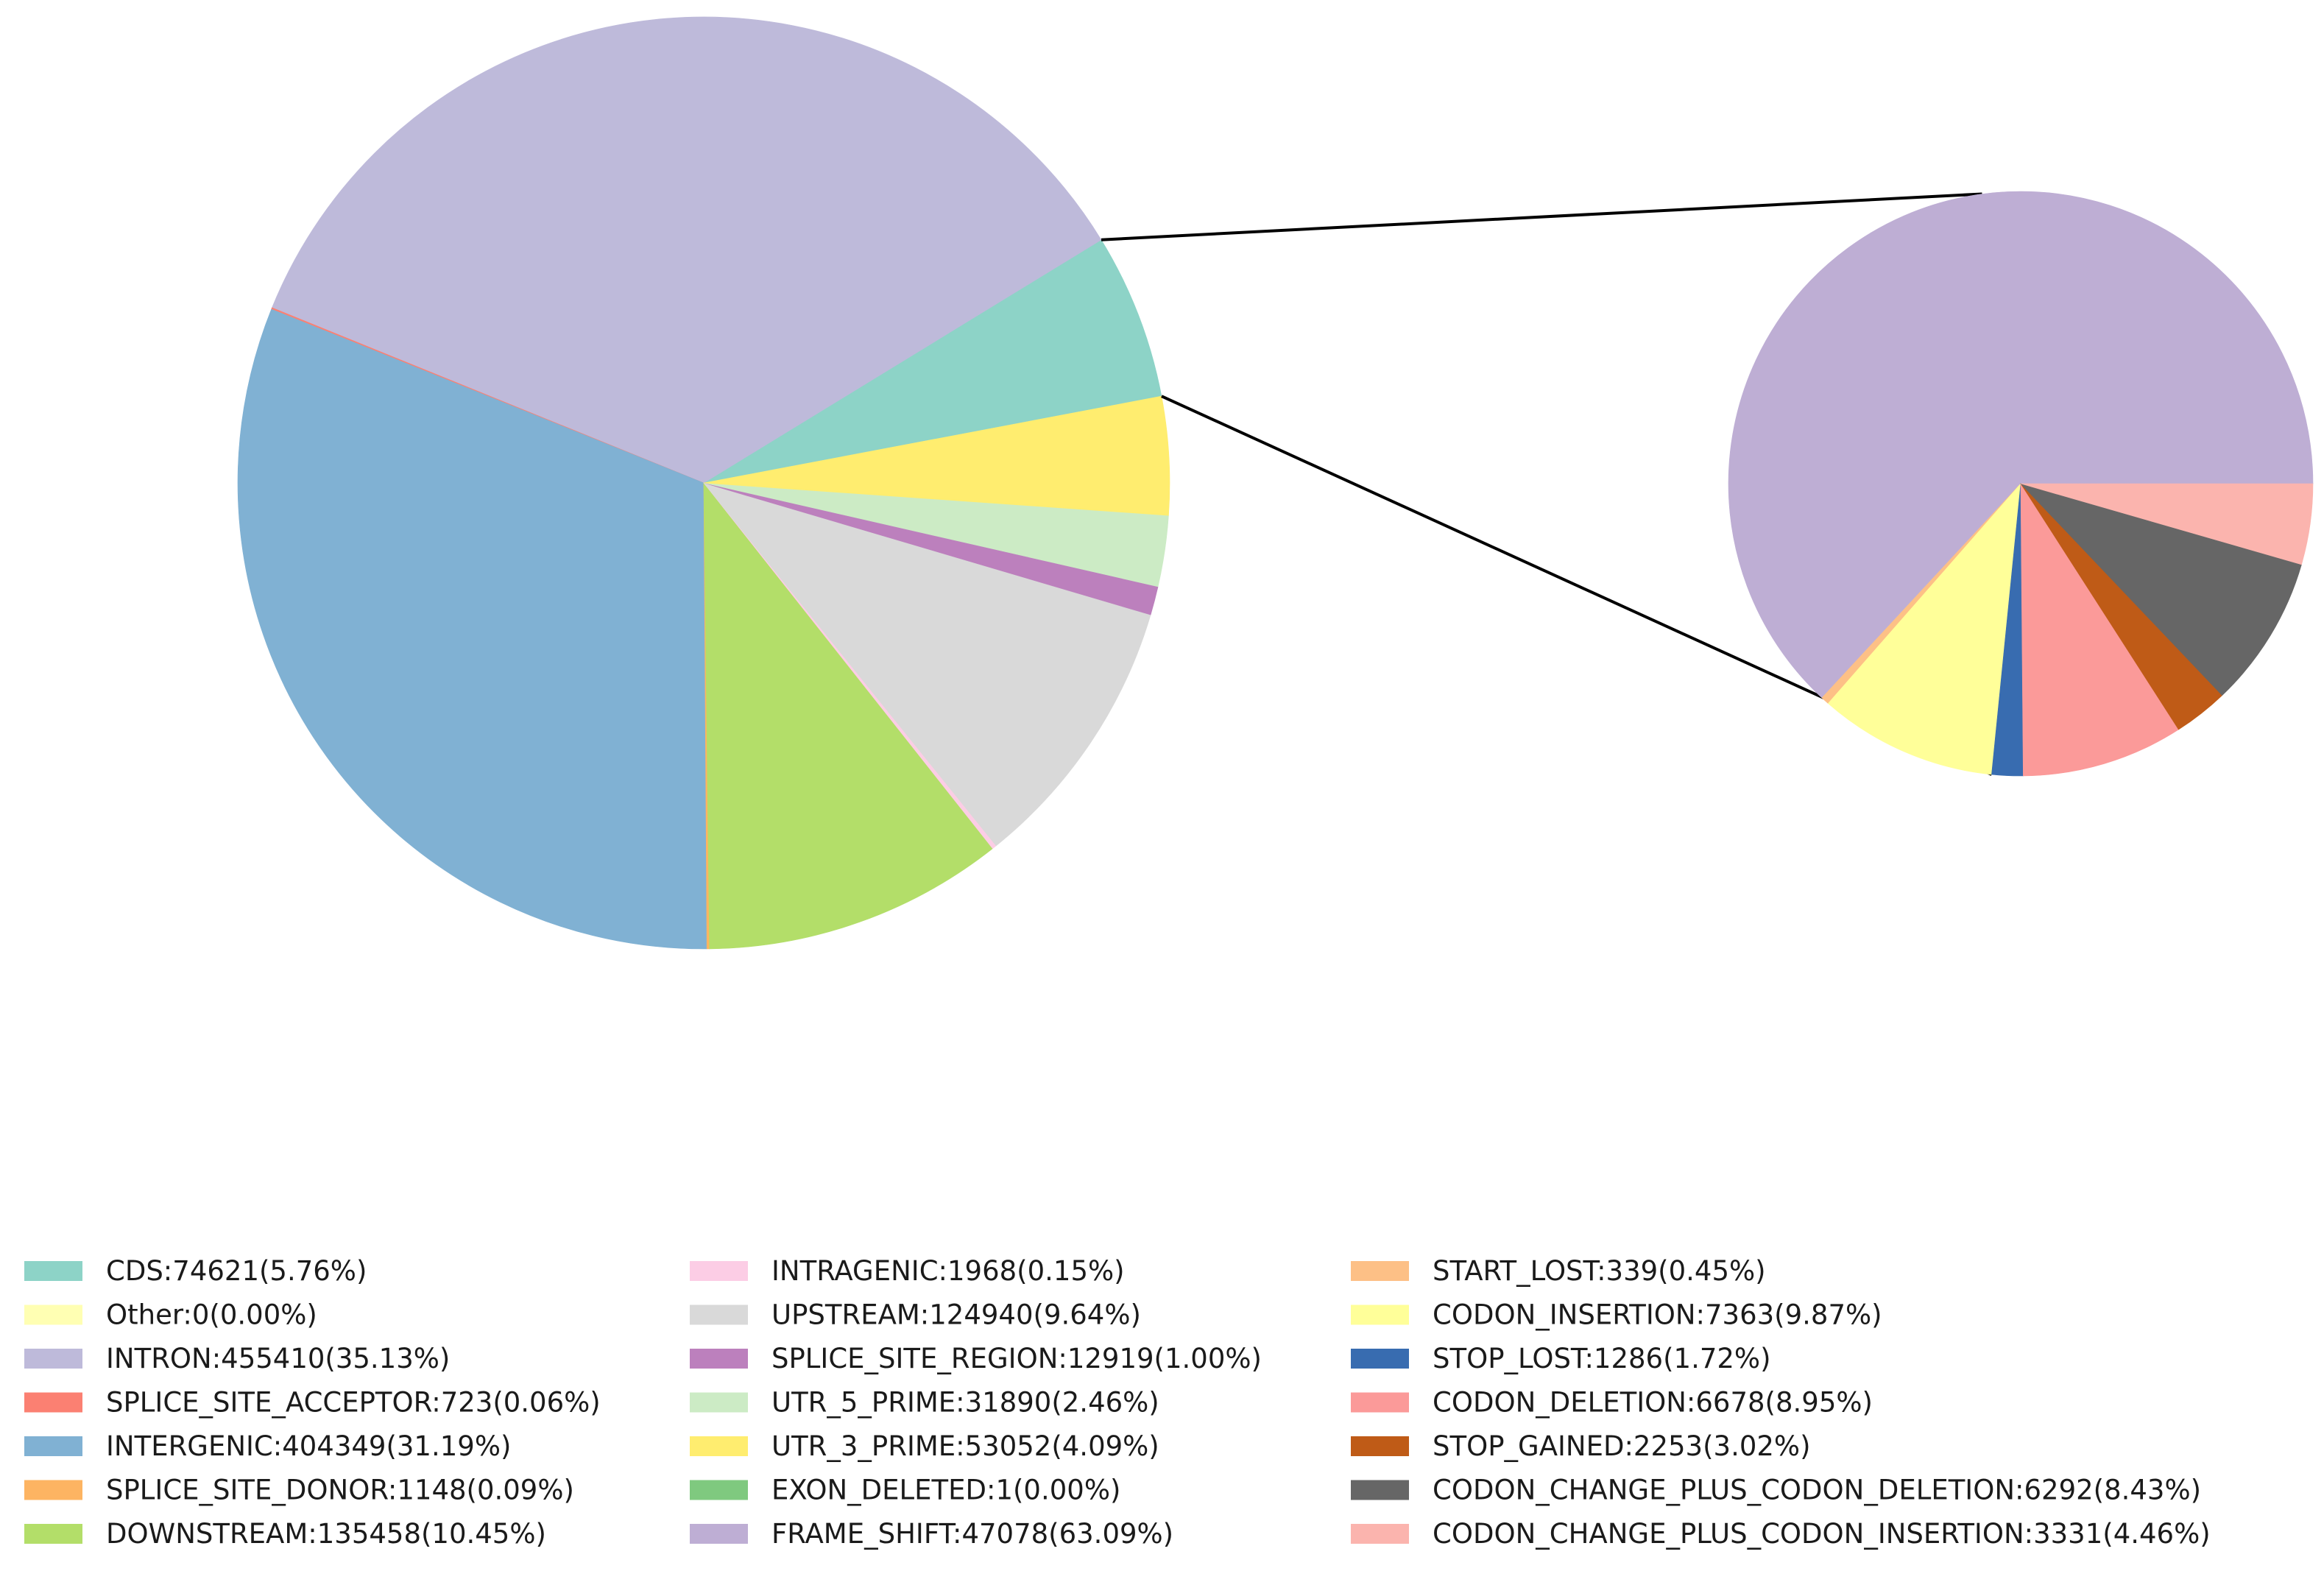  I want to click on cds-detail-pie, so click(2021, 484).